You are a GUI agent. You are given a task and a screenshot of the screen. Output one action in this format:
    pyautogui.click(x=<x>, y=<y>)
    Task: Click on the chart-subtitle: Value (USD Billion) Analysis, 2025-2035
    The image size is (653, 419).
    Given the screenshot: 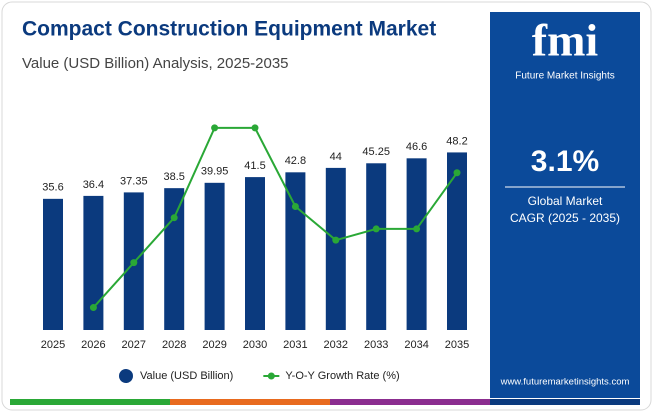 What is the action you would take?
    pyautogui.click(x=155, y=63)
    